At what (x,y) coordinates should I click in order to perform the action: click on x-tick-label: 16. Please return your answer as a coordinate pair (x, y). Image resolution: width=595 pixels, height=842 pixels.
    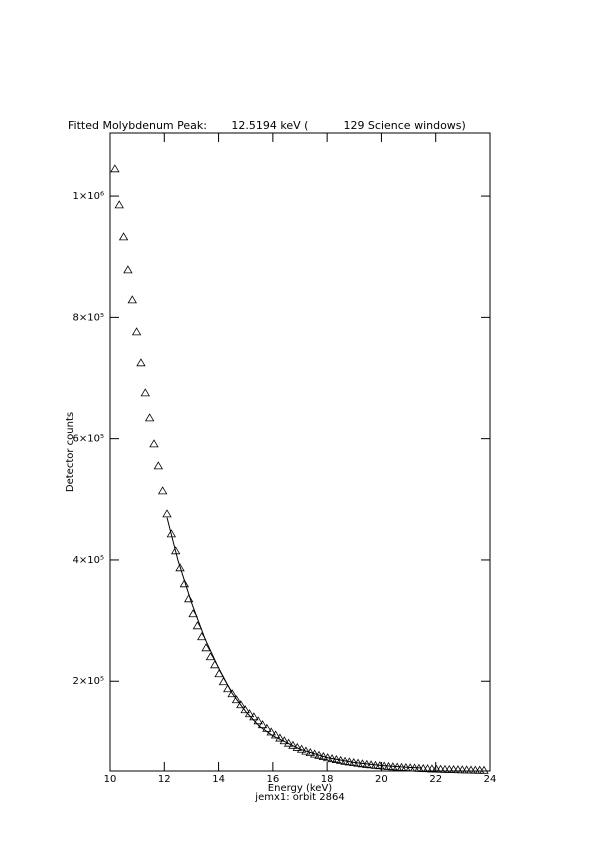
    Looking at the image, I should click on (272, 779).